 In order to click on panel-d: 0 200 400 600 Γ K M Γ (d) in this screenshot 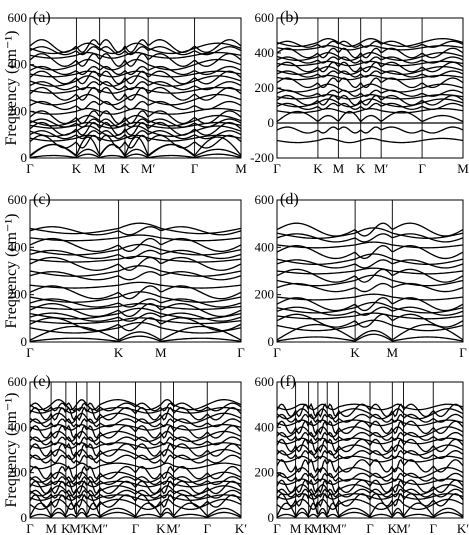, I will do `click(361, 275)`.